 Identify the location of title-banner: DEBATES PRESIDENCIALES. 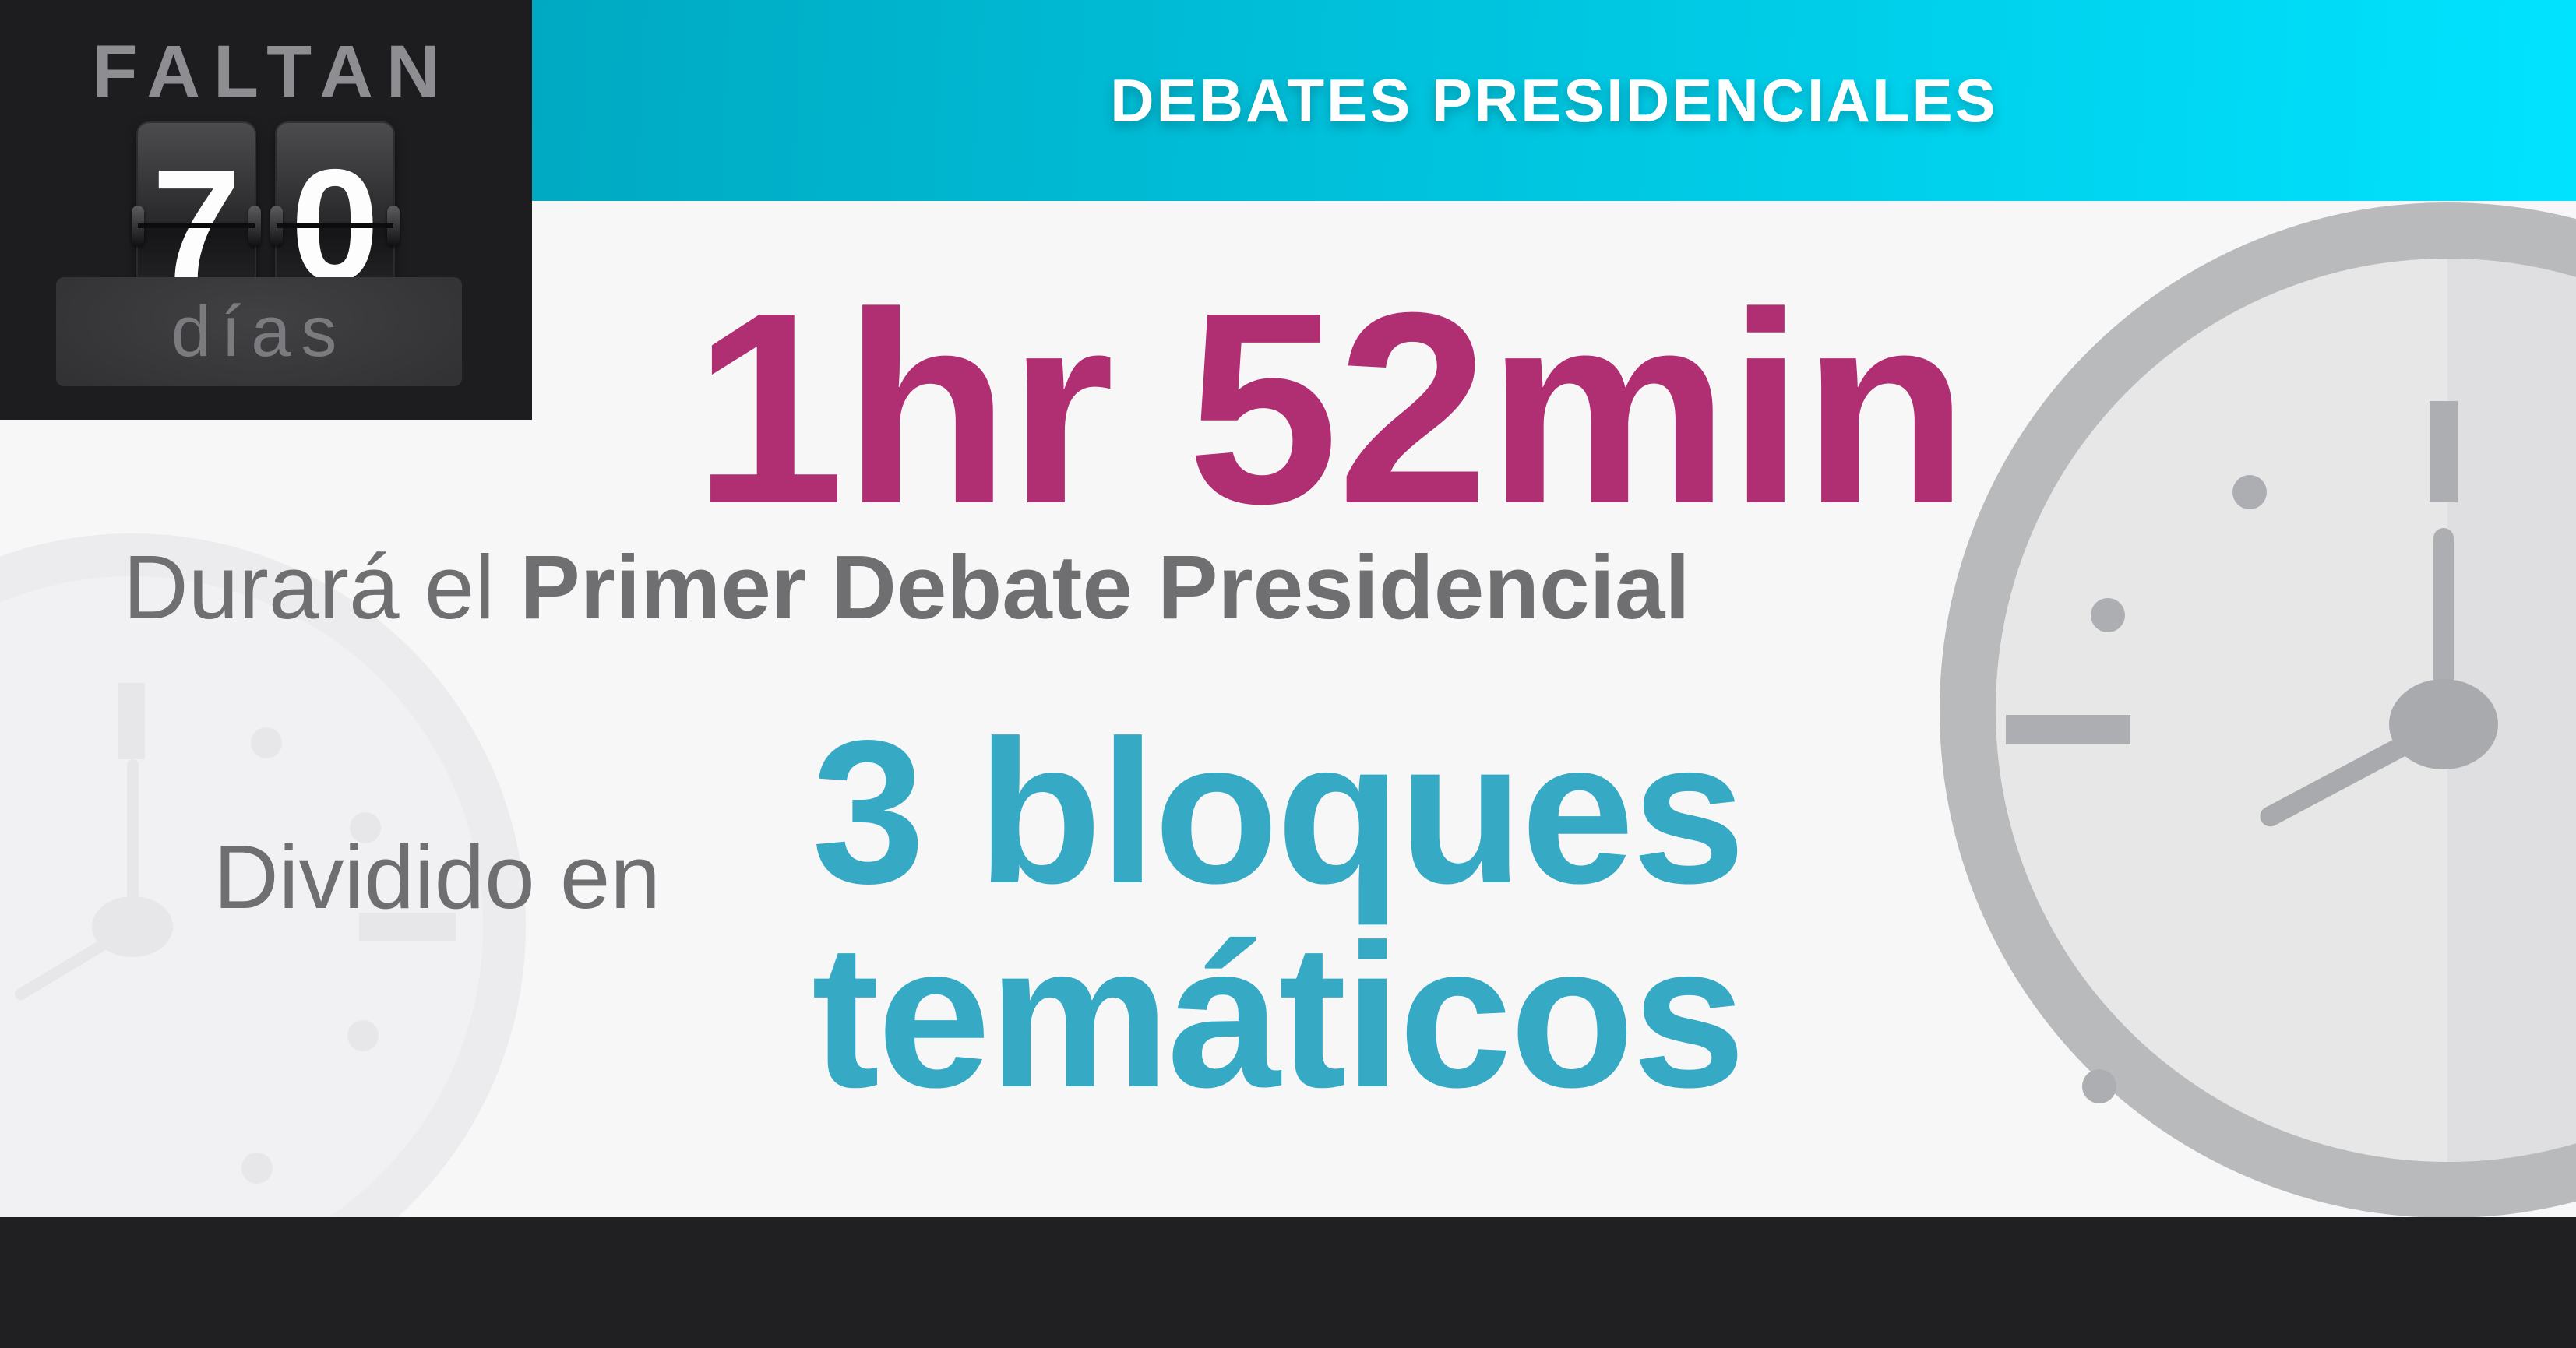
(1554, 100).